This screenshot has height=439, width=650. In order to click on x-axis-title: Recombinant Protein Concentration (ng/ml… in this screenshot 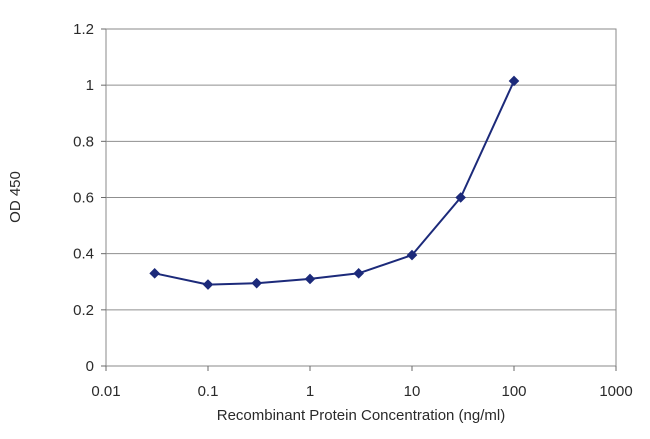, I will do `click(361, 415)`.